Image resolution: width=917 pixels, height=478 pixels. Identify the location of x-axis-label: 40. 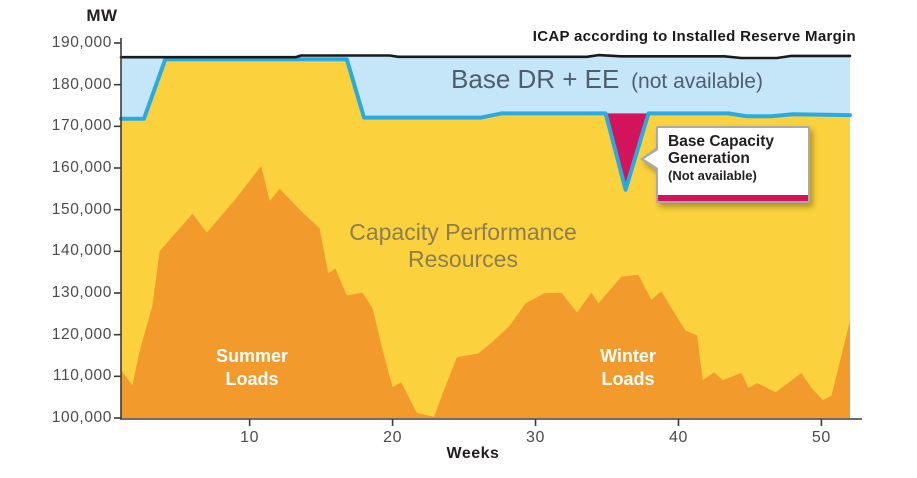
(678, 437).